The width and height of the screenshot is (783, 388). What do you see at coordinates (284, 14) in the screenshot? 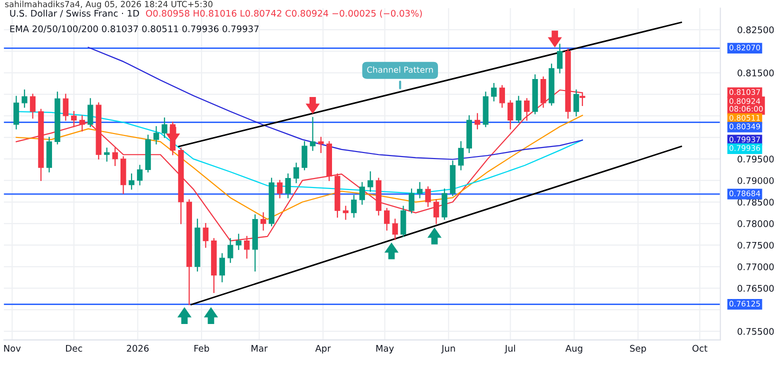
I see `annotation: O0.80958 H0.81016 L0.80742 C0.80924 −0.00025 (−0.03%)` at bounding box center [284, 14].